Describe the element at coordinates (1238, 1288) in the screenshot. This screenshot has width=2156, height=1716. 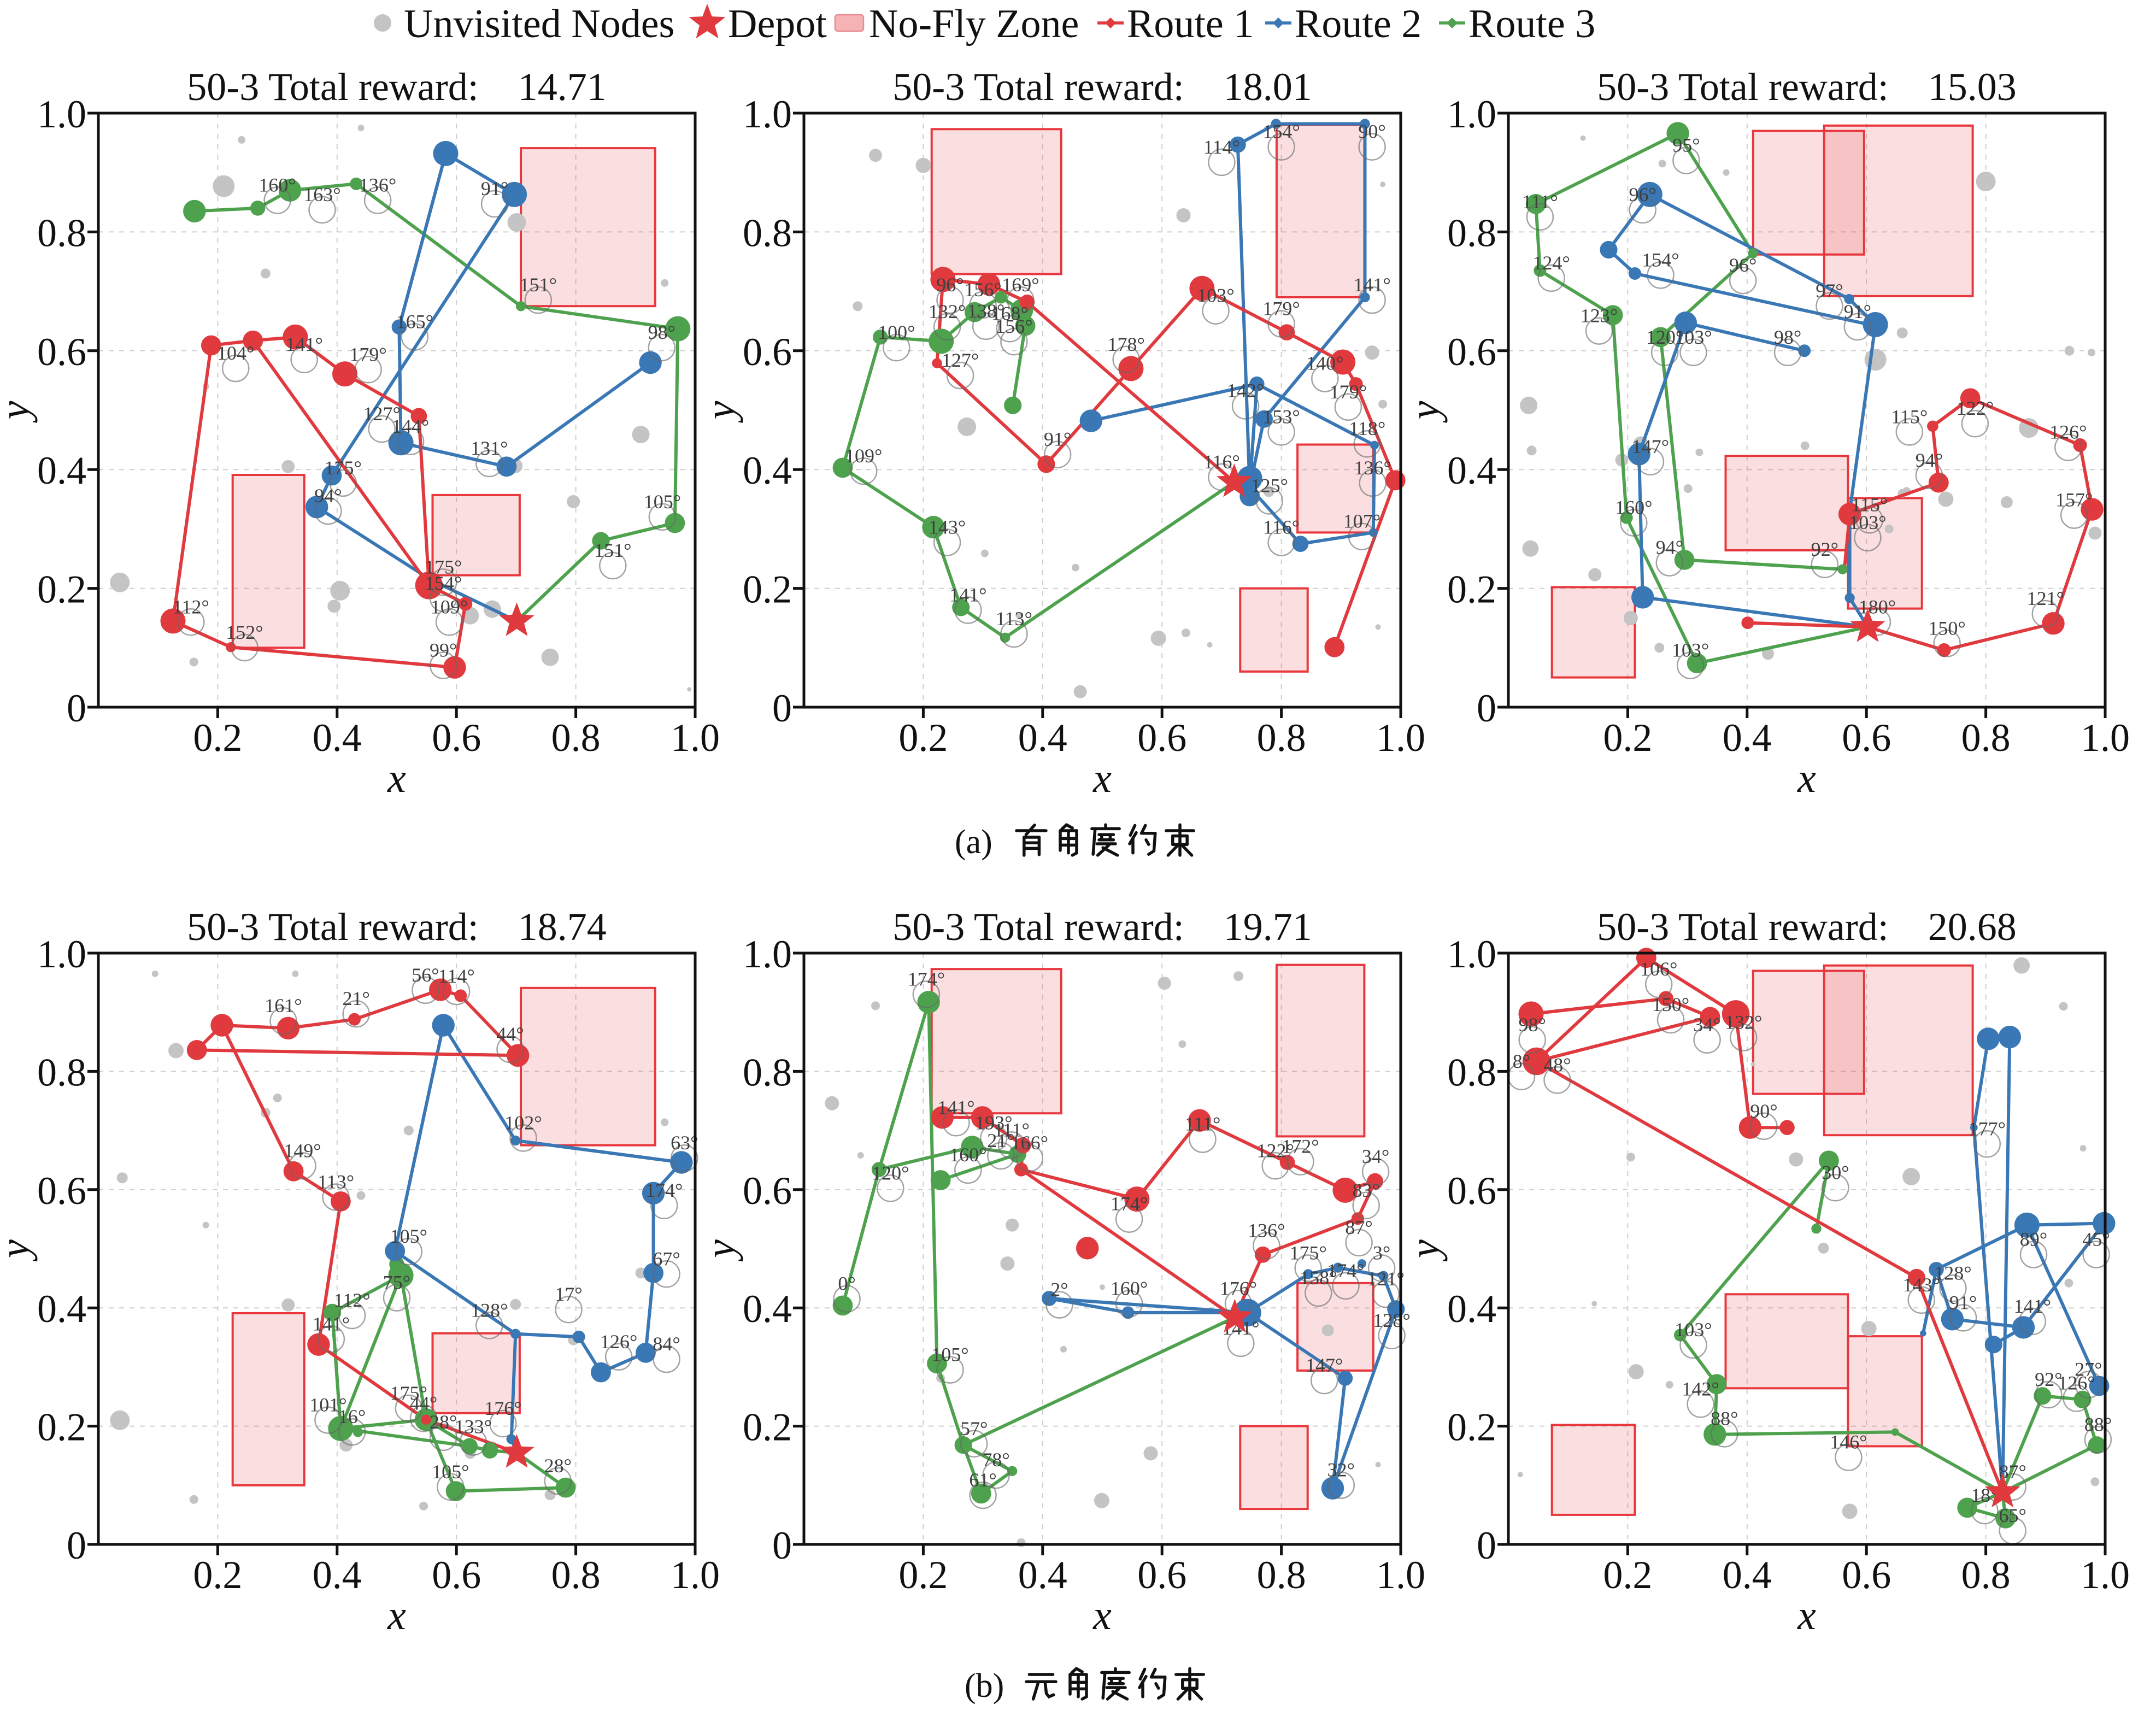
I see `svg-text: 176°` at that location.